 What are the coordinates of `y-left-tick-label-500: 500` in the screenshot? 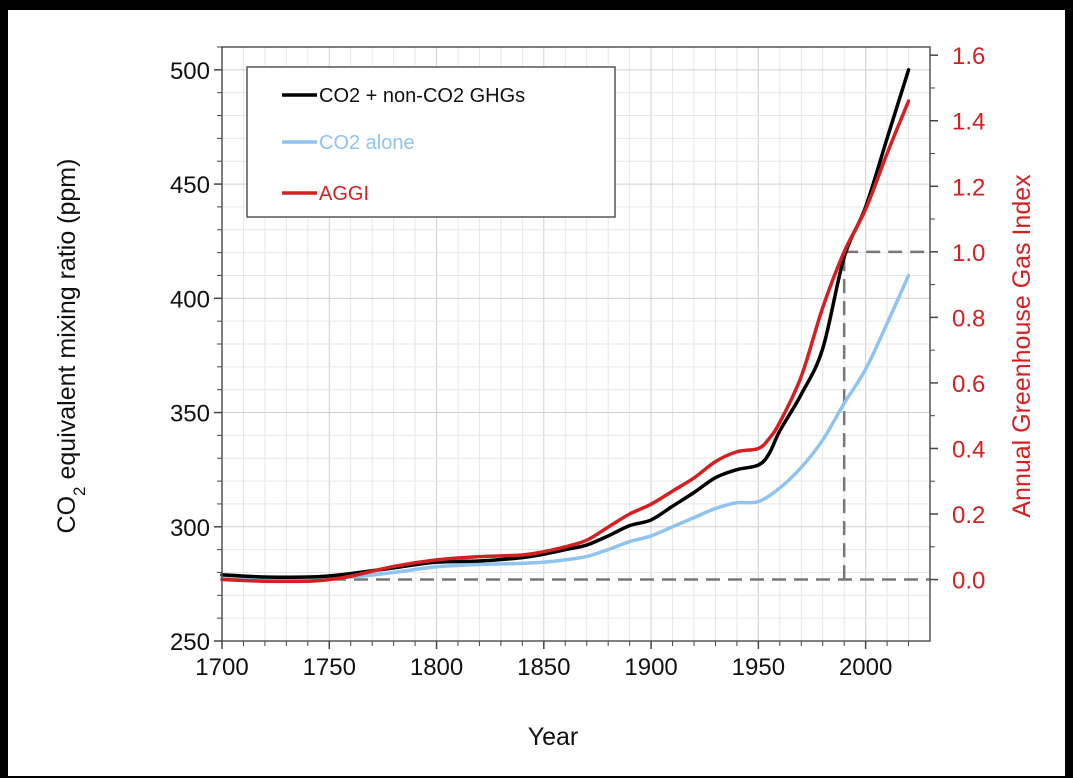 It's located at (190, 71).